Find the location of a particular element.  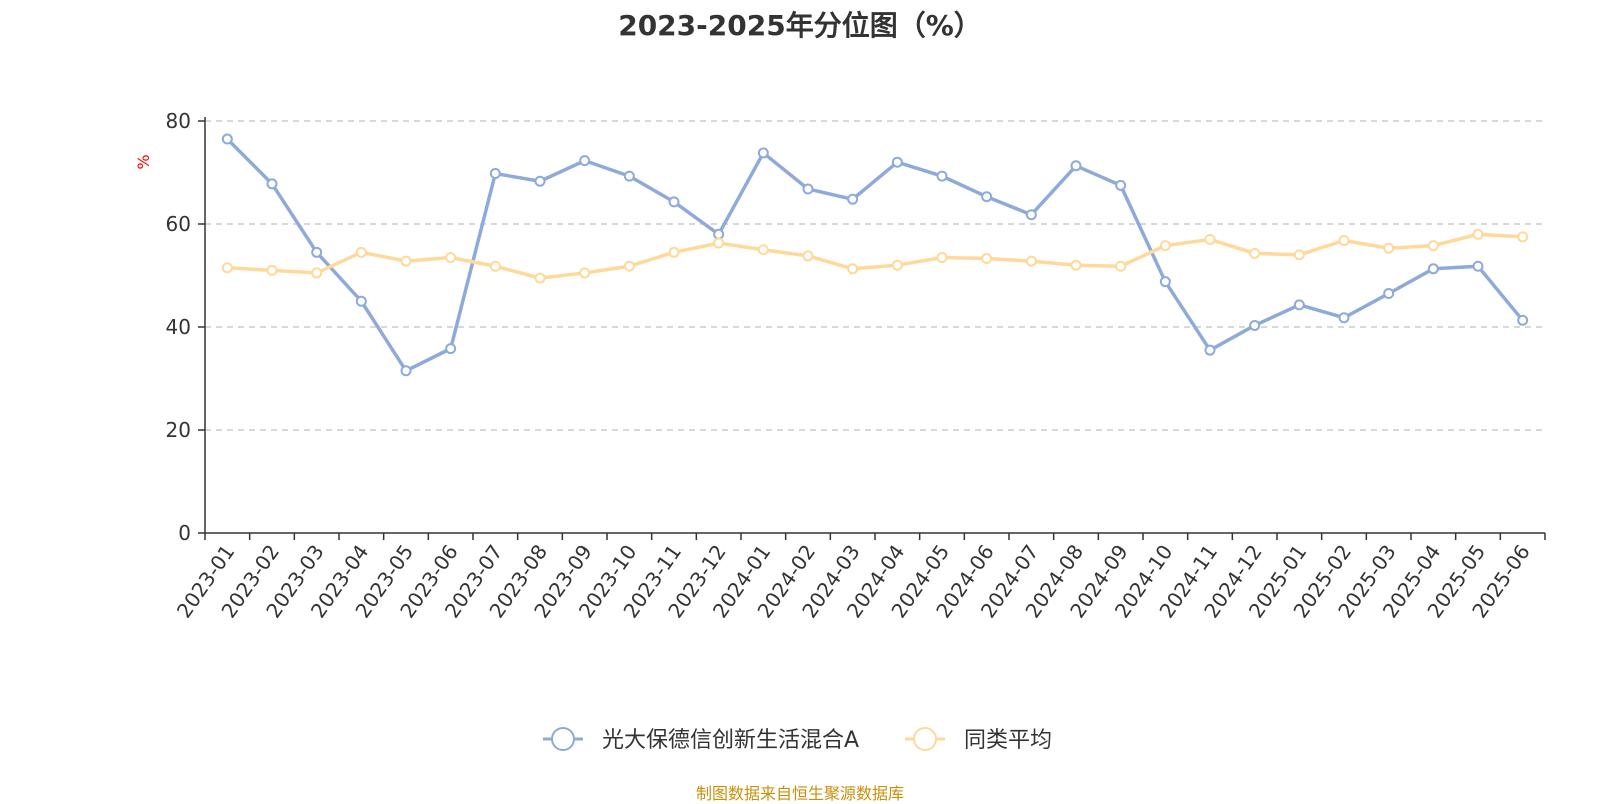

legend-item: 同类平均 is located at coordinates (978, 740).